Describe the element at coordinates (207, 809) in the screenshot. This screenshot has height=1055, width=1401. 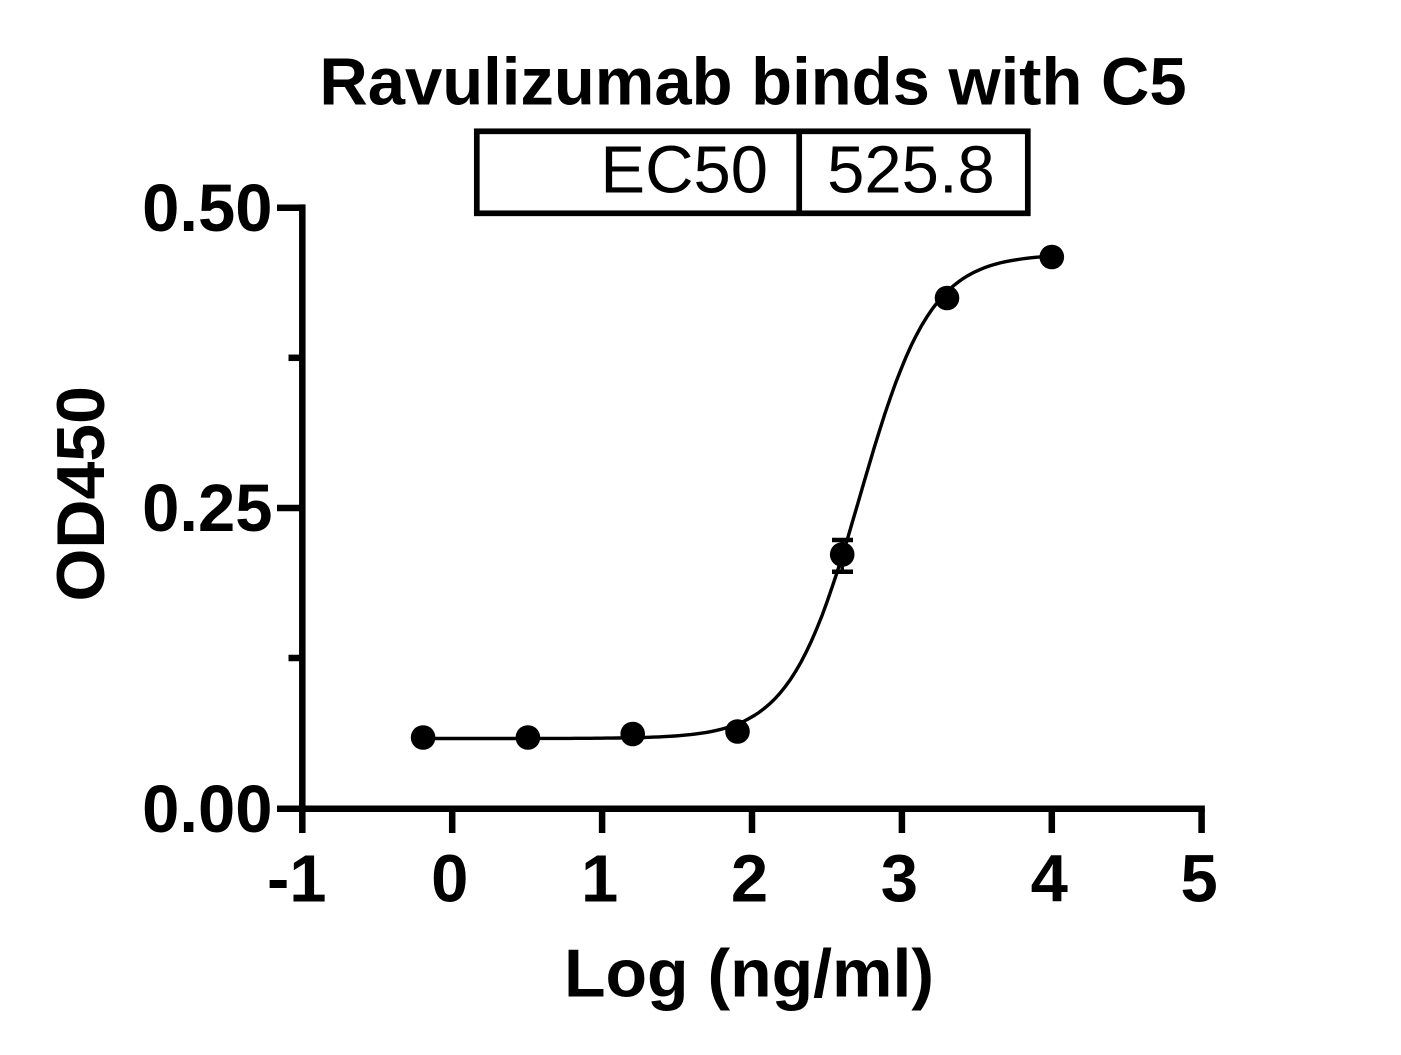
I see `svg-text: 0.00` at that location.